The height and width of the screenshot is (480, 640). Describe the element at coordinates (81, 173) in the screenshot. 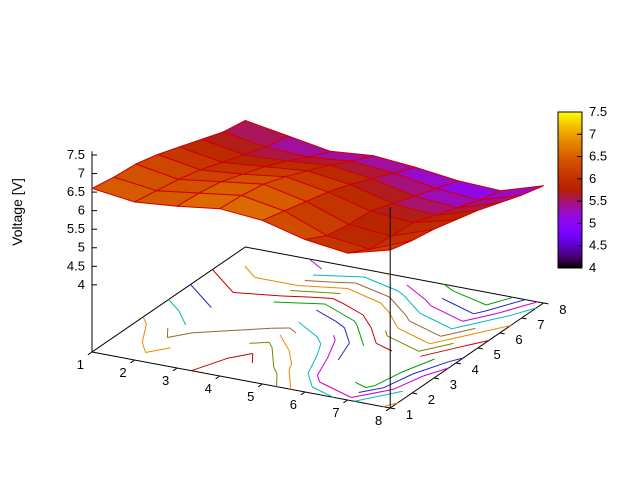

I see `z-tick-label: 7` at that location.